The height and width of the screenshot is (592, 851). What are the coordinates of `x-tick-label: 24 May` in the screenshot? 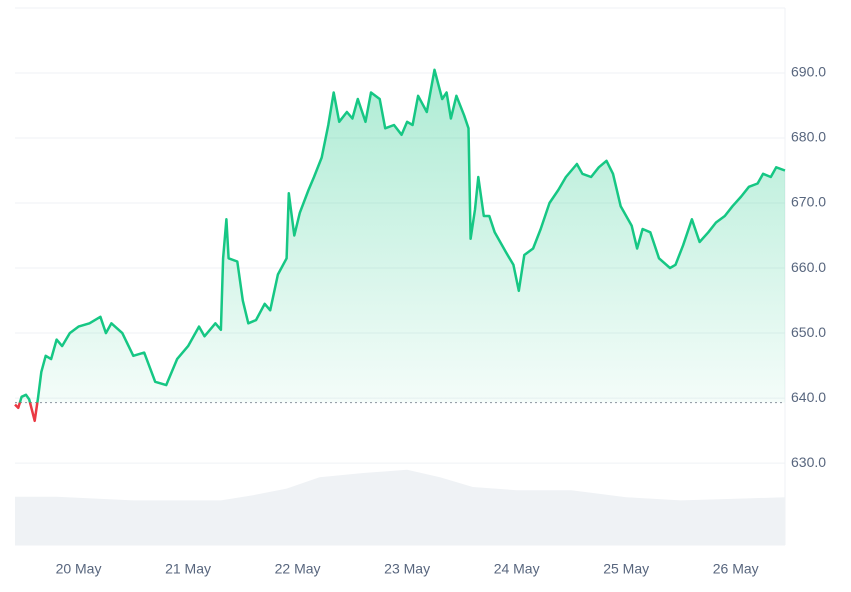 It's located at (517, 569).